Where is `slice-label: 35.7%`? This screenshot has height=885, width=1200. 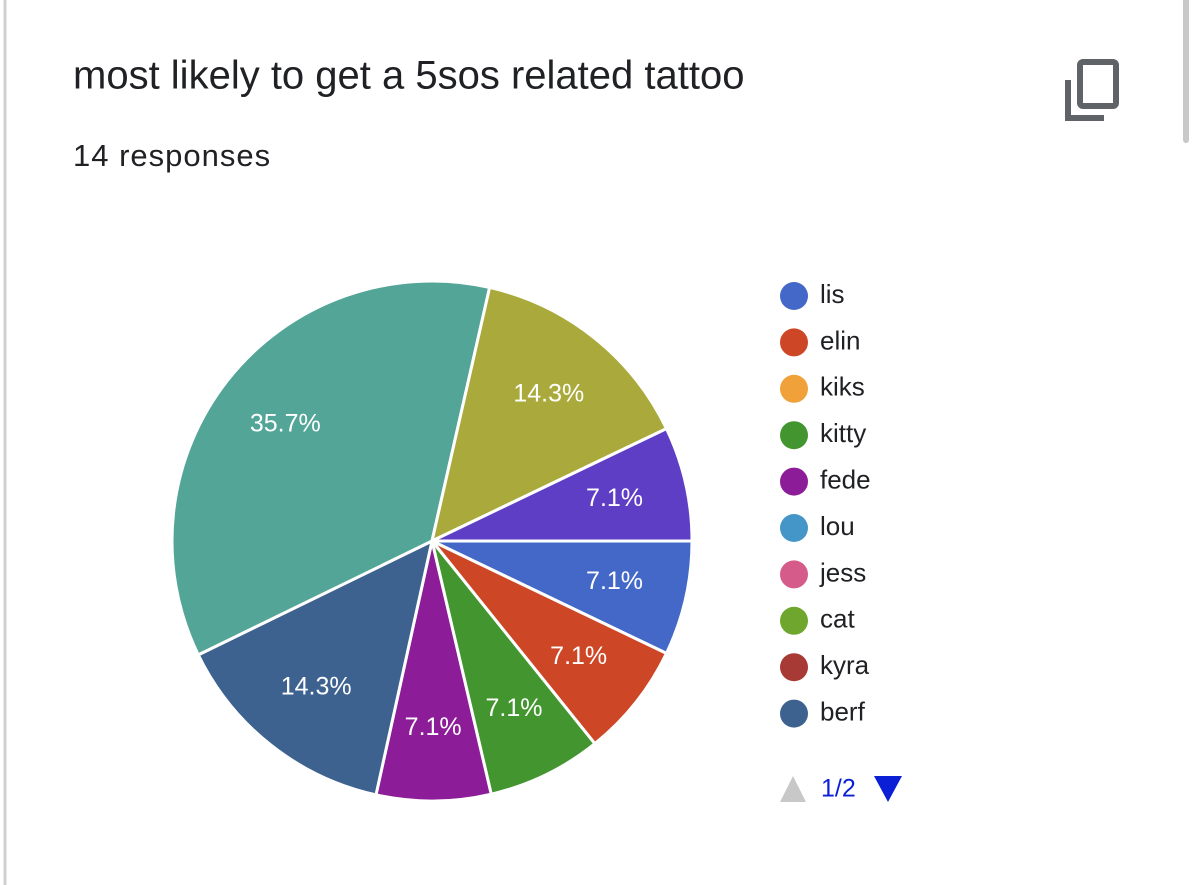 slice-label: 35.7% is located at coordinates (285, 423).